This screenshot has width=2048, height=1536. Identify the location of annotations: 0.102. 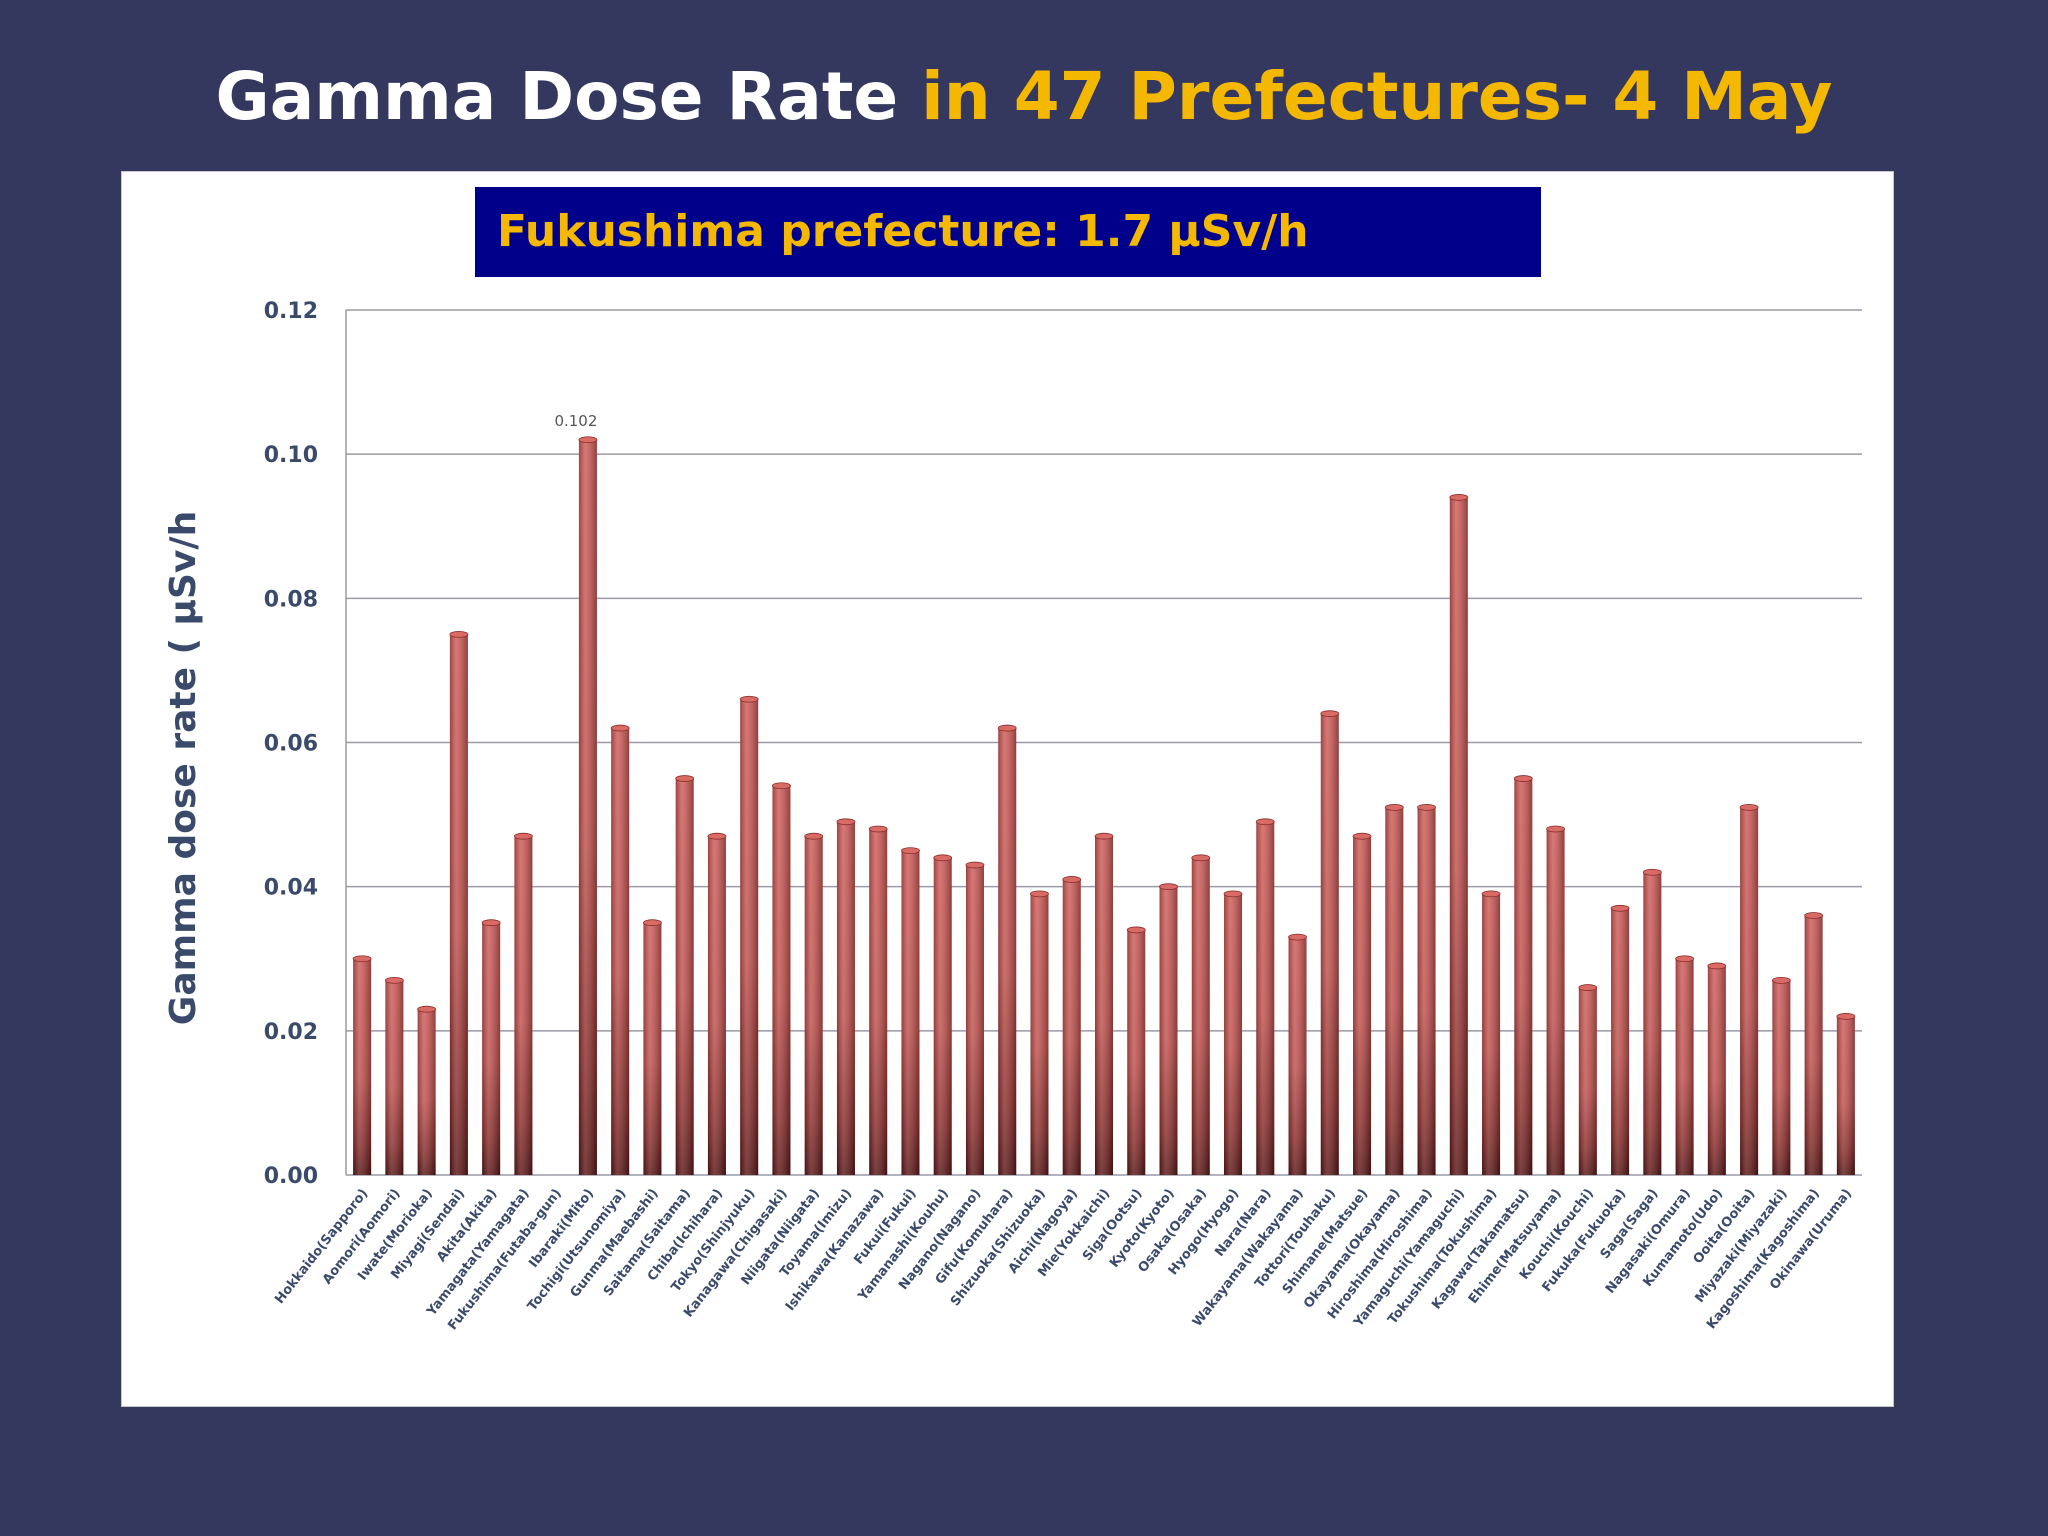
(575, 421).